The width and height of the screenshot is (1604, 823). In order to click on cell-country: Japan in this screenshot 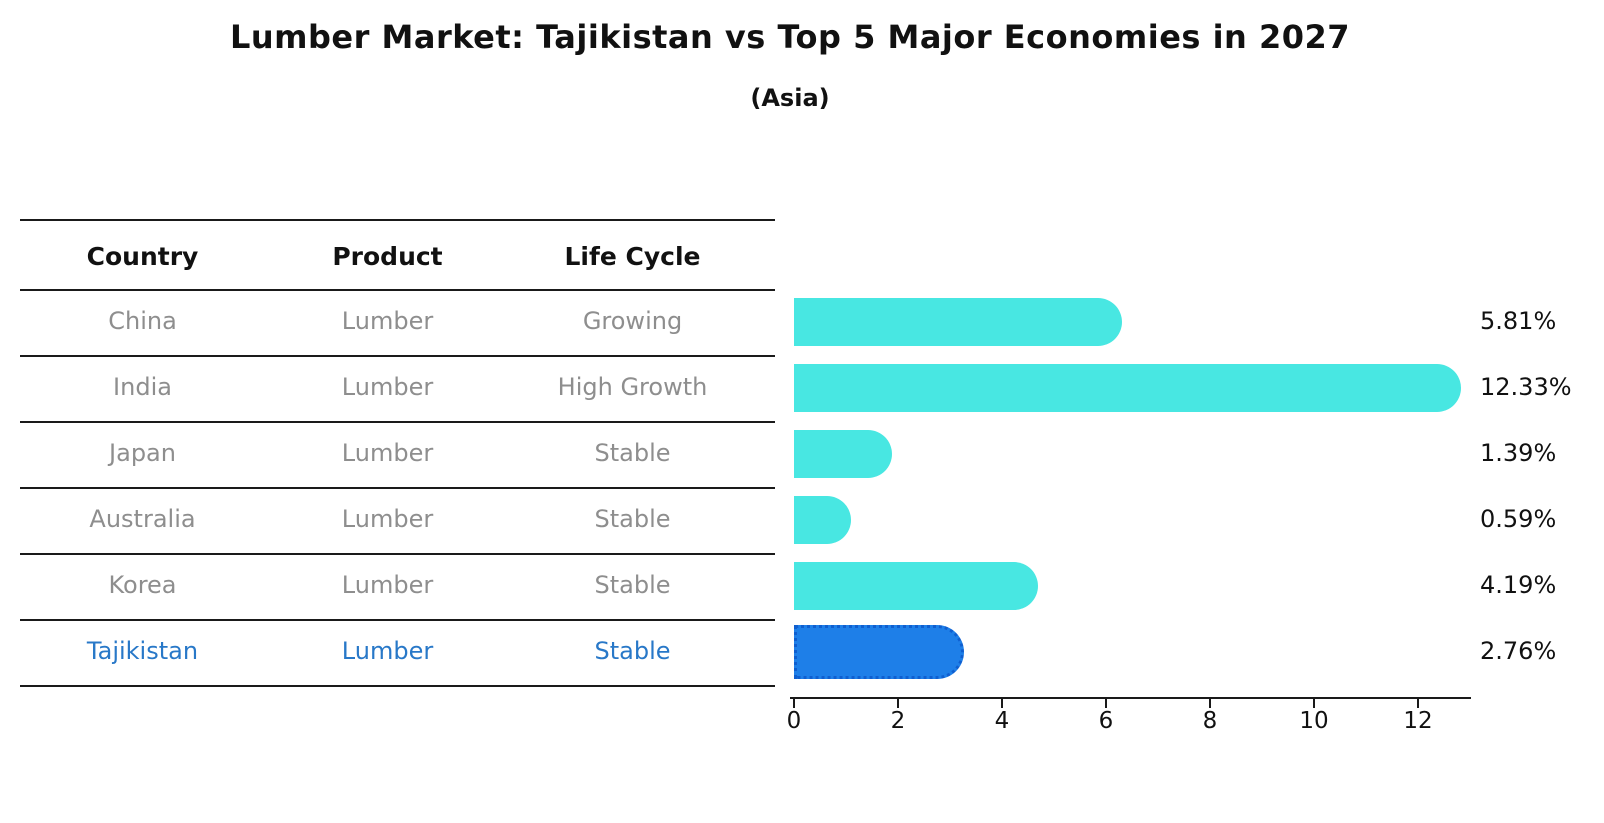, I will do `click(142, 453)`.